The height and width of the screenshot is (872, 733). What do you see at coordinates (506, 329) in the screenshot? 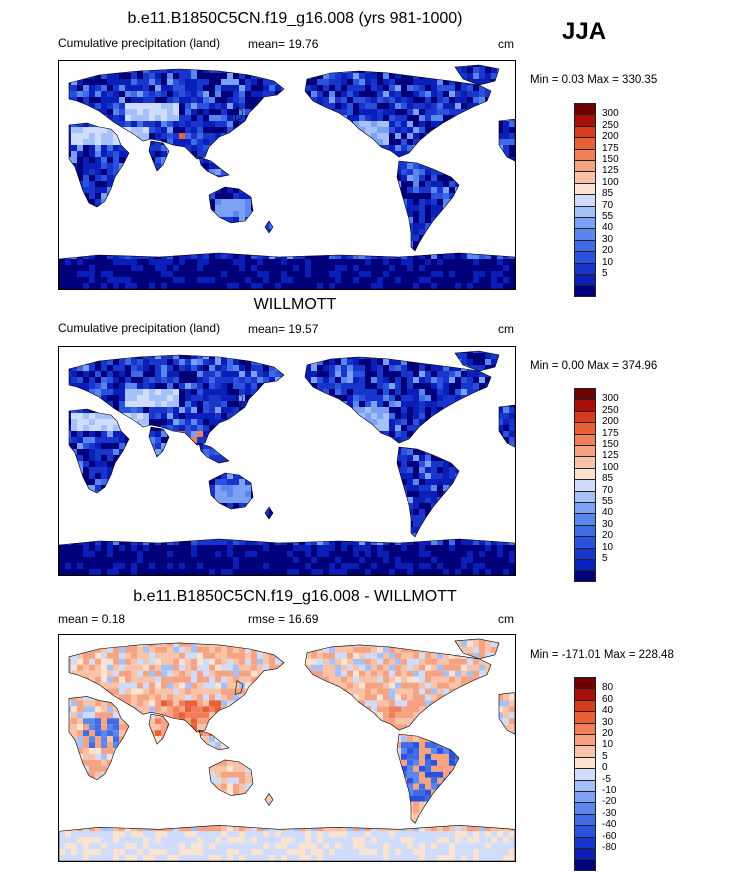
I see `panel2-unit: cm` at bounding box center [506, 329].